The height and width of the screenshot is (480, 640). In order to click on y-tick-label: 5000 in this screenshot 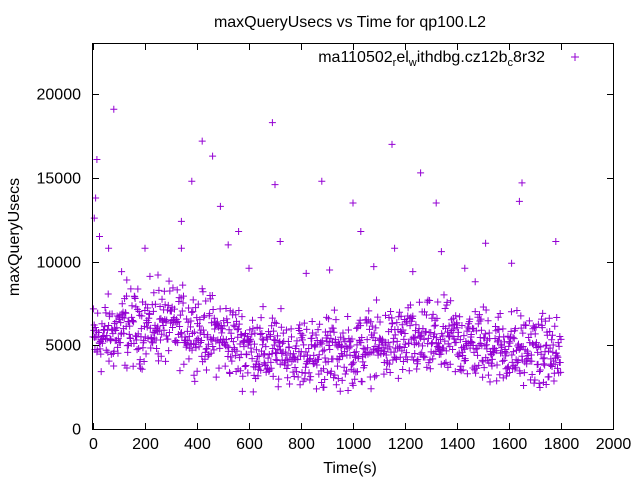, I will do `click(63, 346)`.